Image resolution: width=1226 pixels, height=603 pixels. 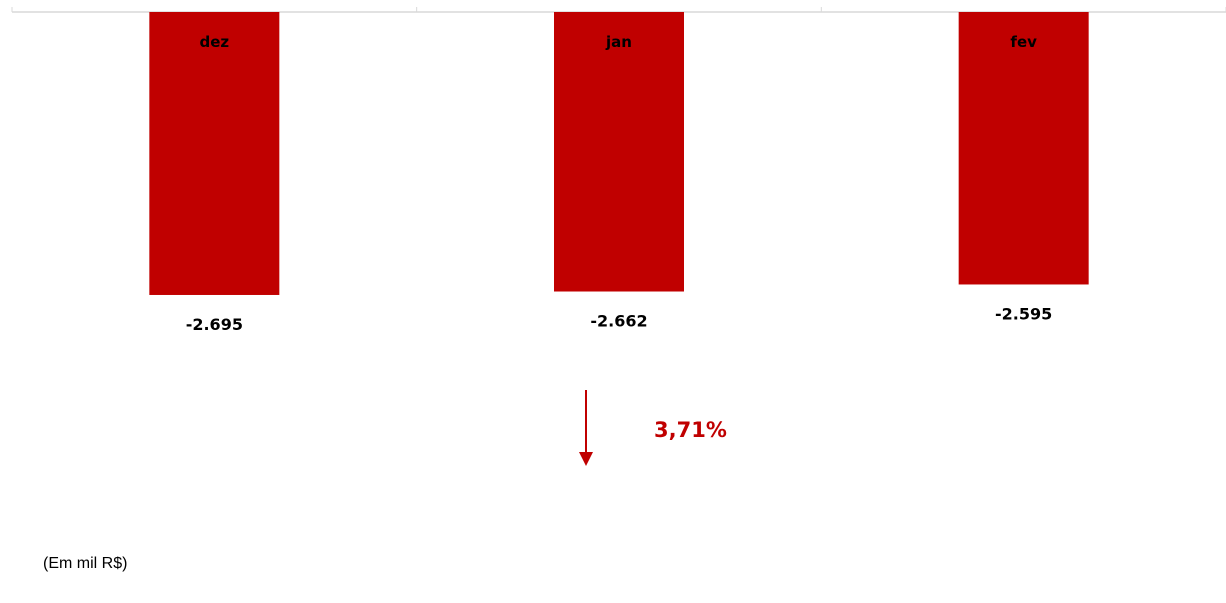 I want to click on category-label-jan: jan, so click(x=618, y=42).